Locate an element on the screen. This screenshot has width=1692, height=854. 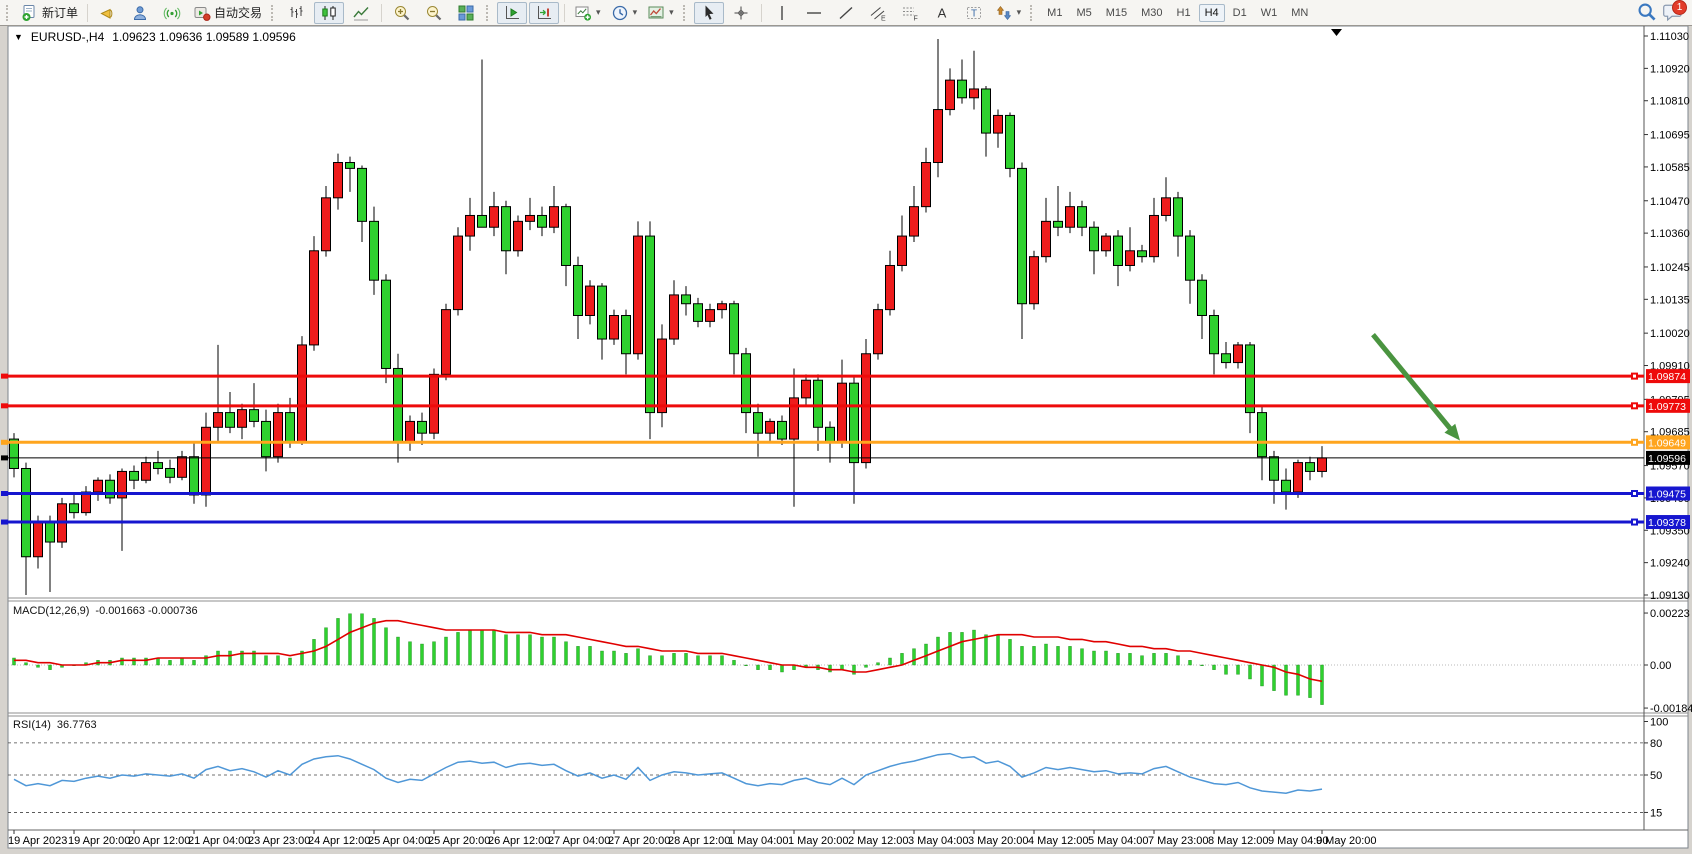
macd-name: MACD(12,26,9) is located at coordinates (51, 611).